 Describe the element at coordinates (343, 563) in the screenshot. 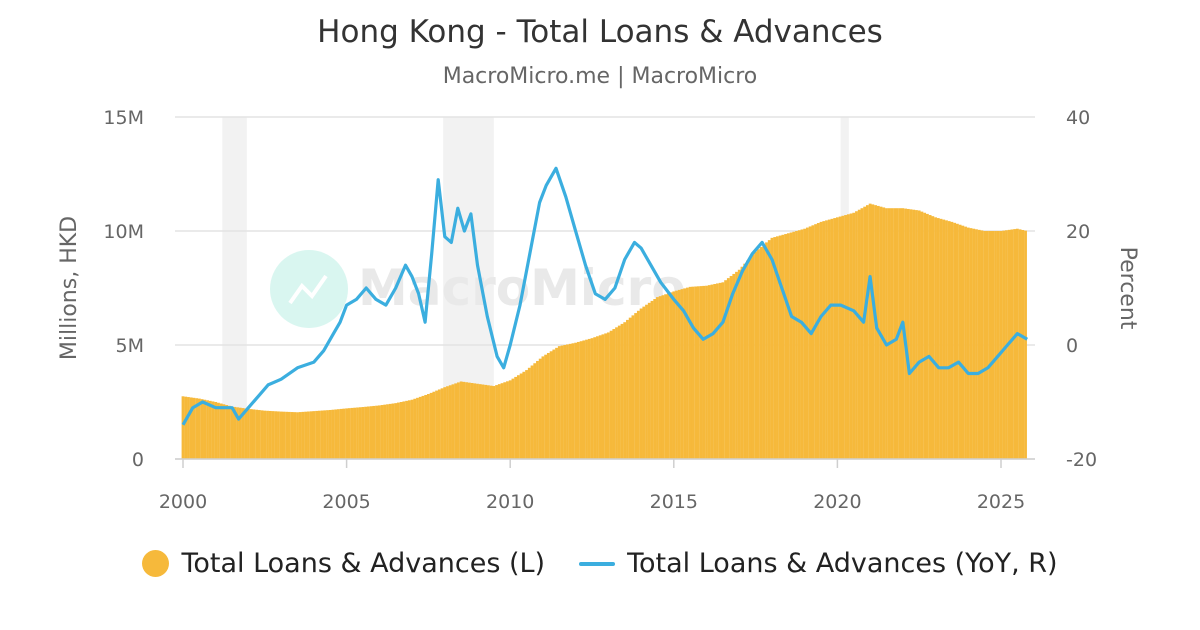

I see `legend-item-loans: Total Loans & Advances (L)` at that location.